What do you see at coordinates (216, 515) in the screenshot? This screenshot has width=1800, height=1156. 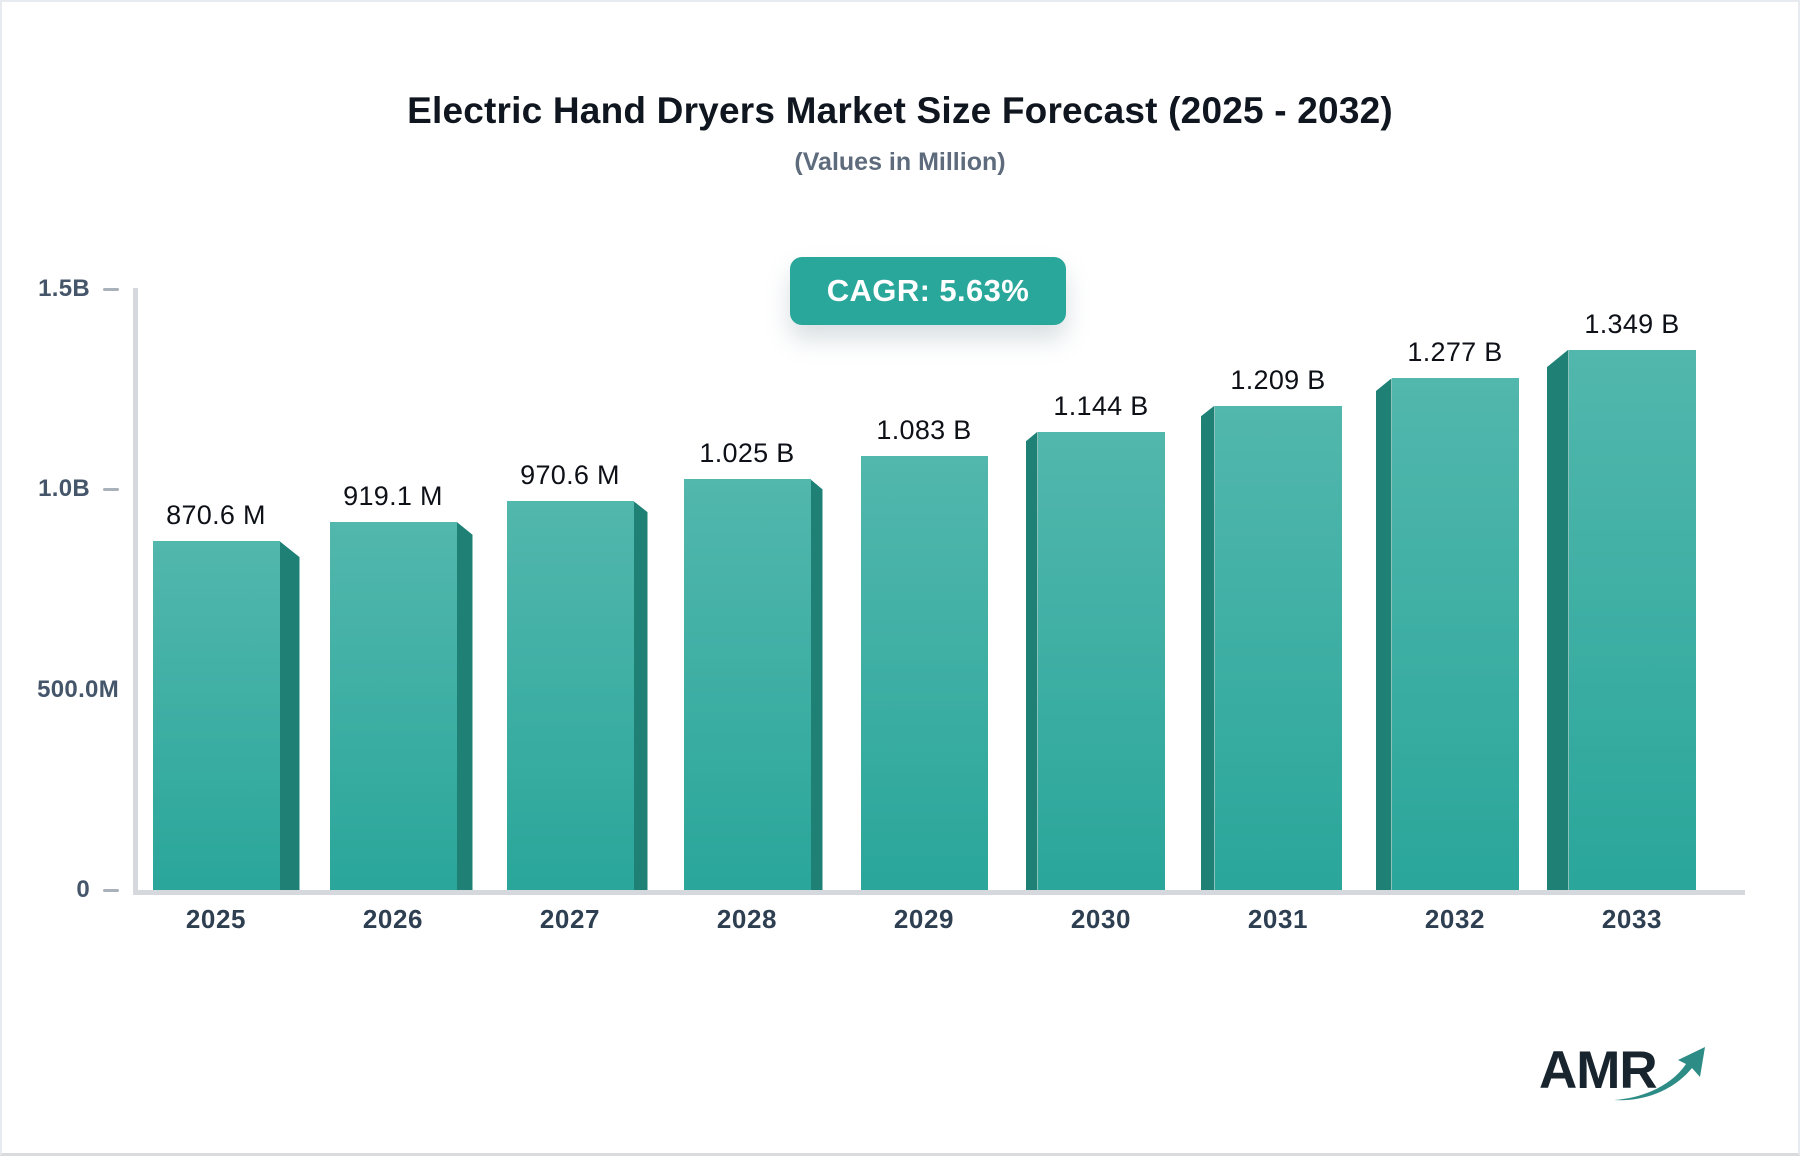 I see `bar-value-label-2025: 870.6 M` at bounding box center [216, 515].